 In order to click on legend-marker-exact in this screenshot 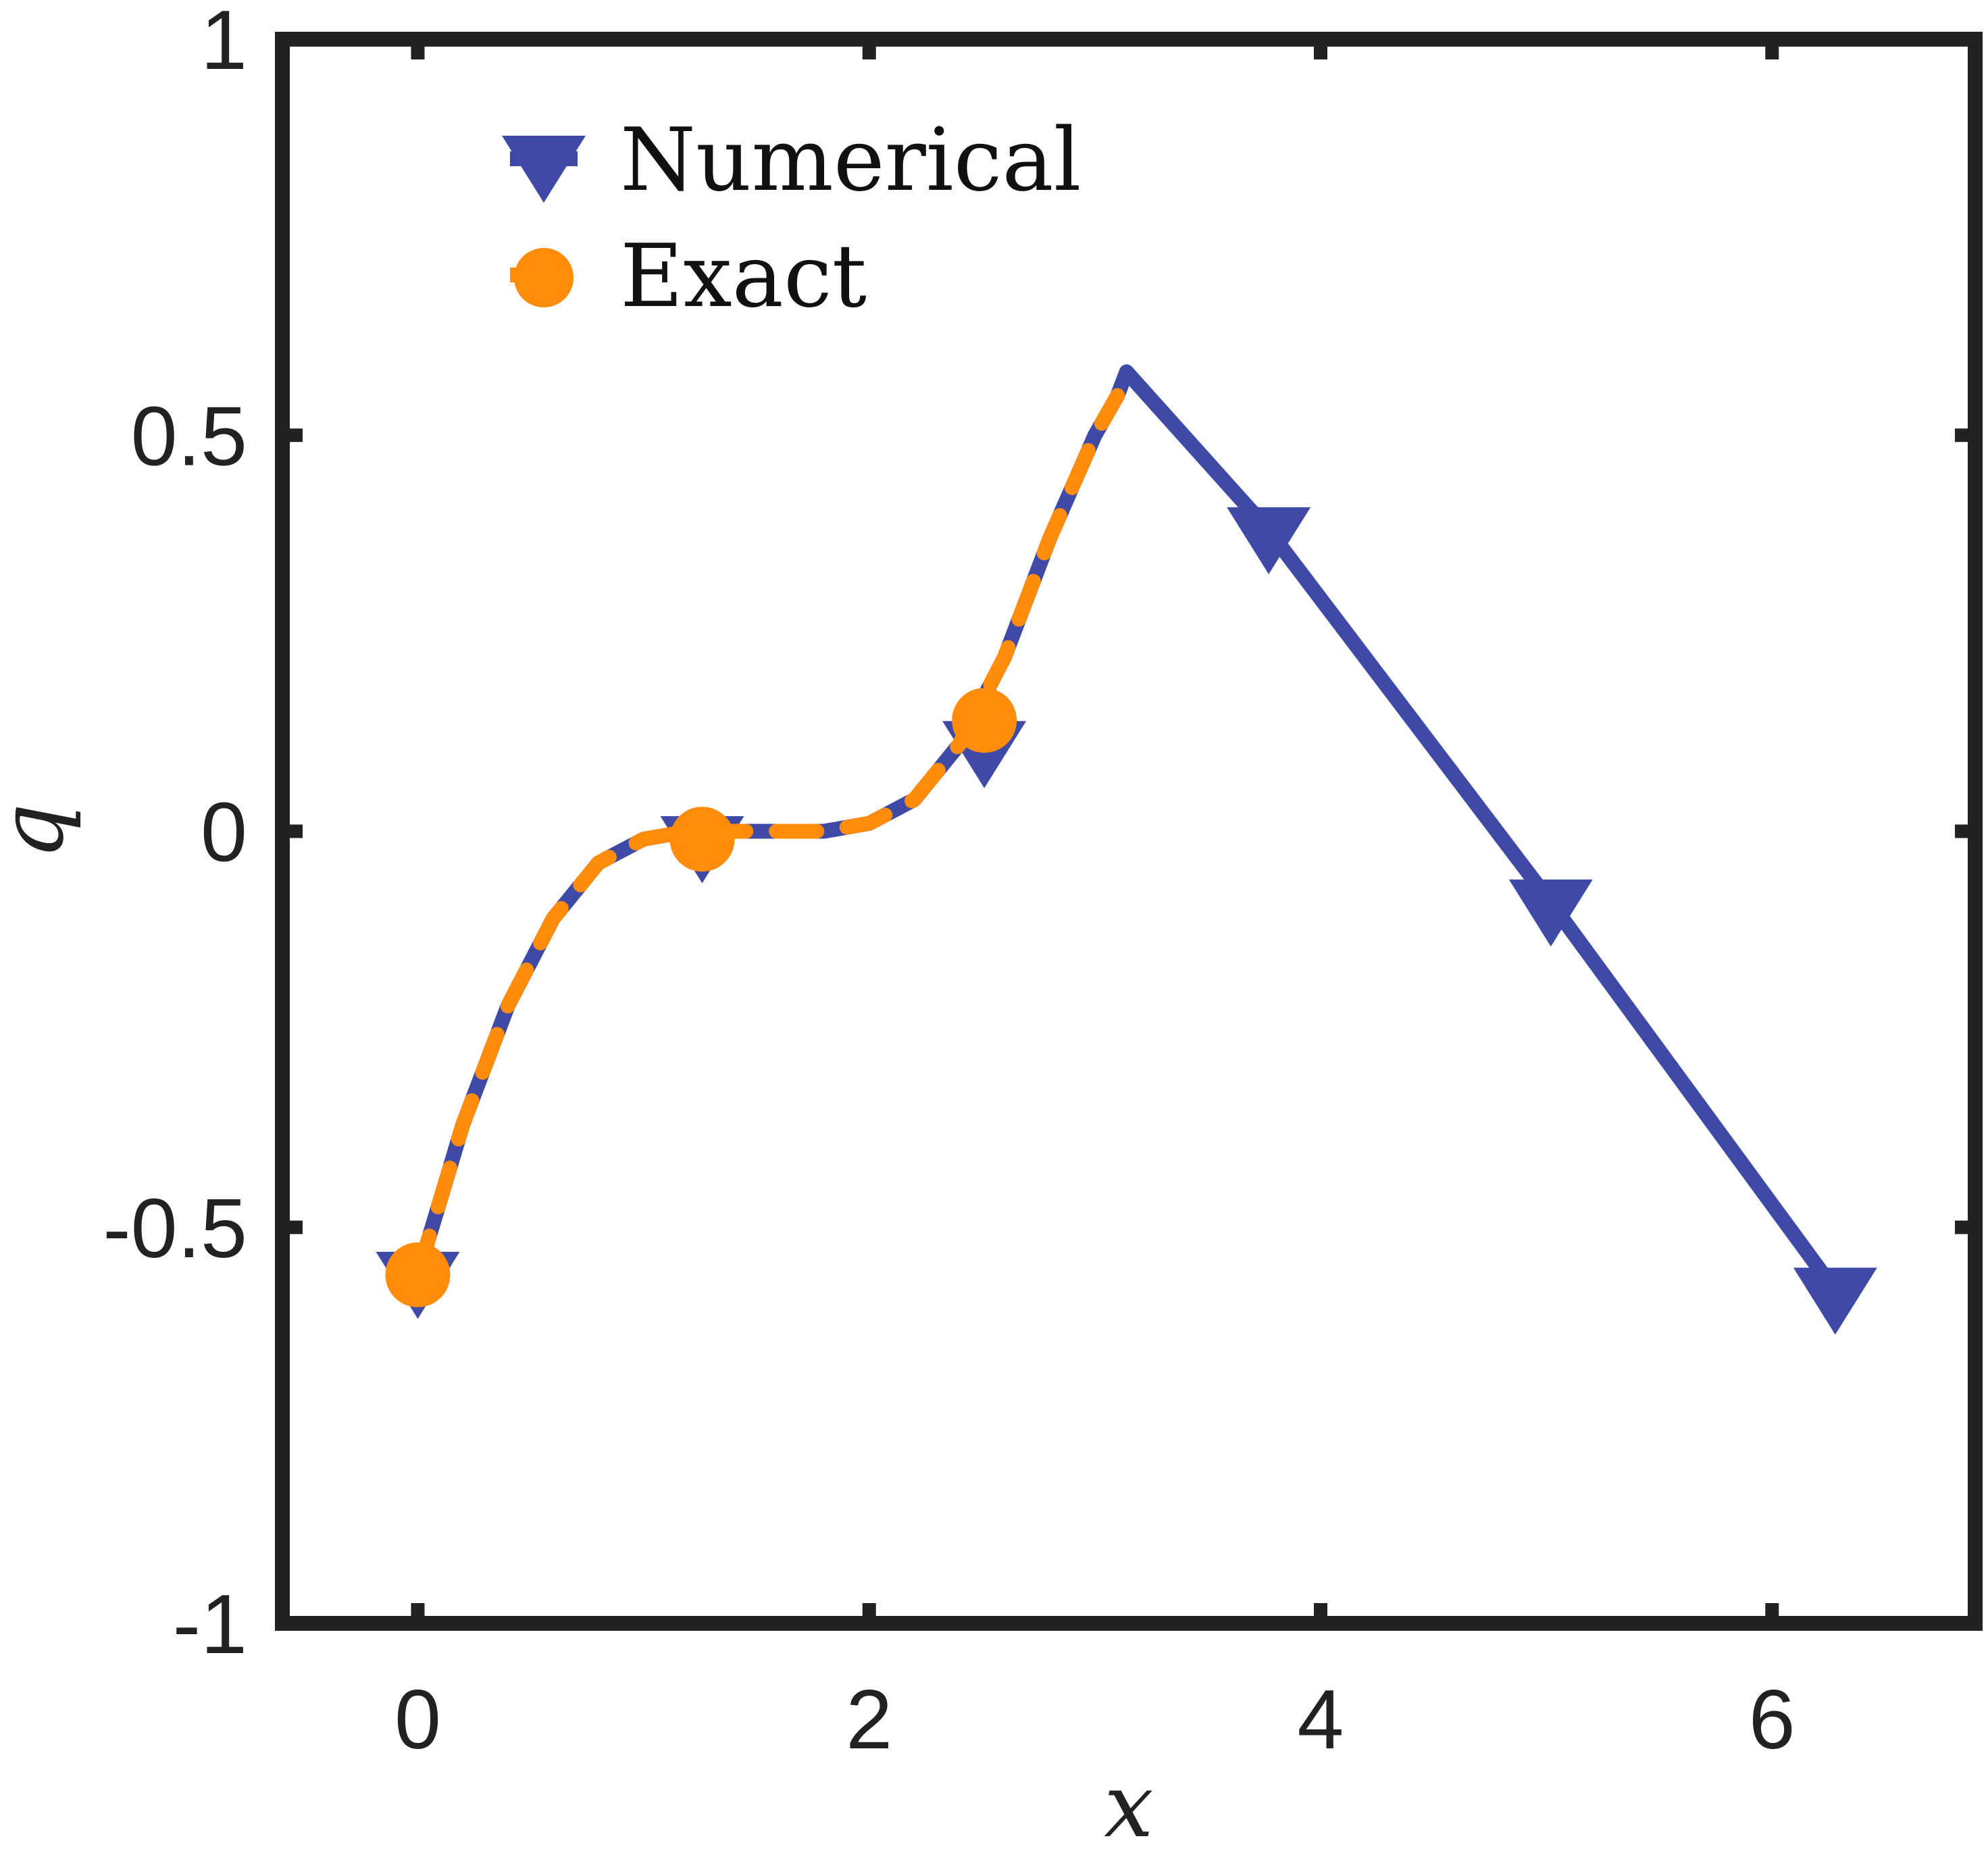, I will do `click(544, 277)`.